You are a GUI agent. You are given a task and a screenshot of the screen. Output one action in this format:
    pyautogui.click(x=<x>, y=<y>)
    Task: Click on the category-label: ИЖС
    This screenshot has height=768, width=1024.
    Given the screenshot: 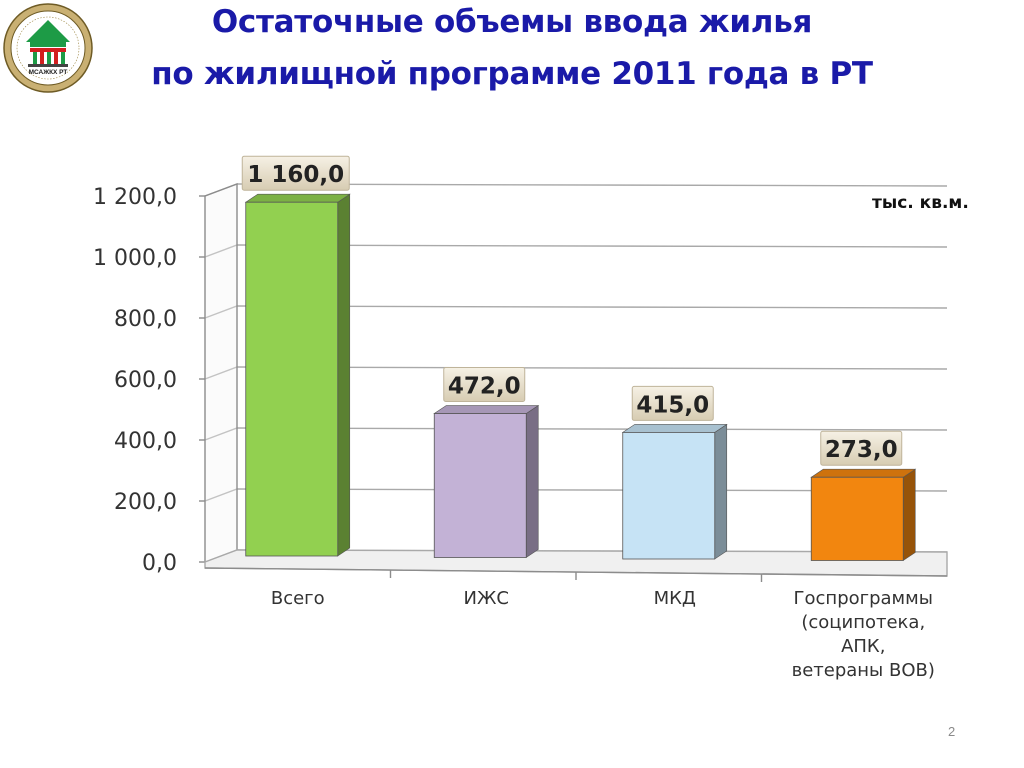 What is the action you would take?
    pyautogui.click(x=486, y=598)
    